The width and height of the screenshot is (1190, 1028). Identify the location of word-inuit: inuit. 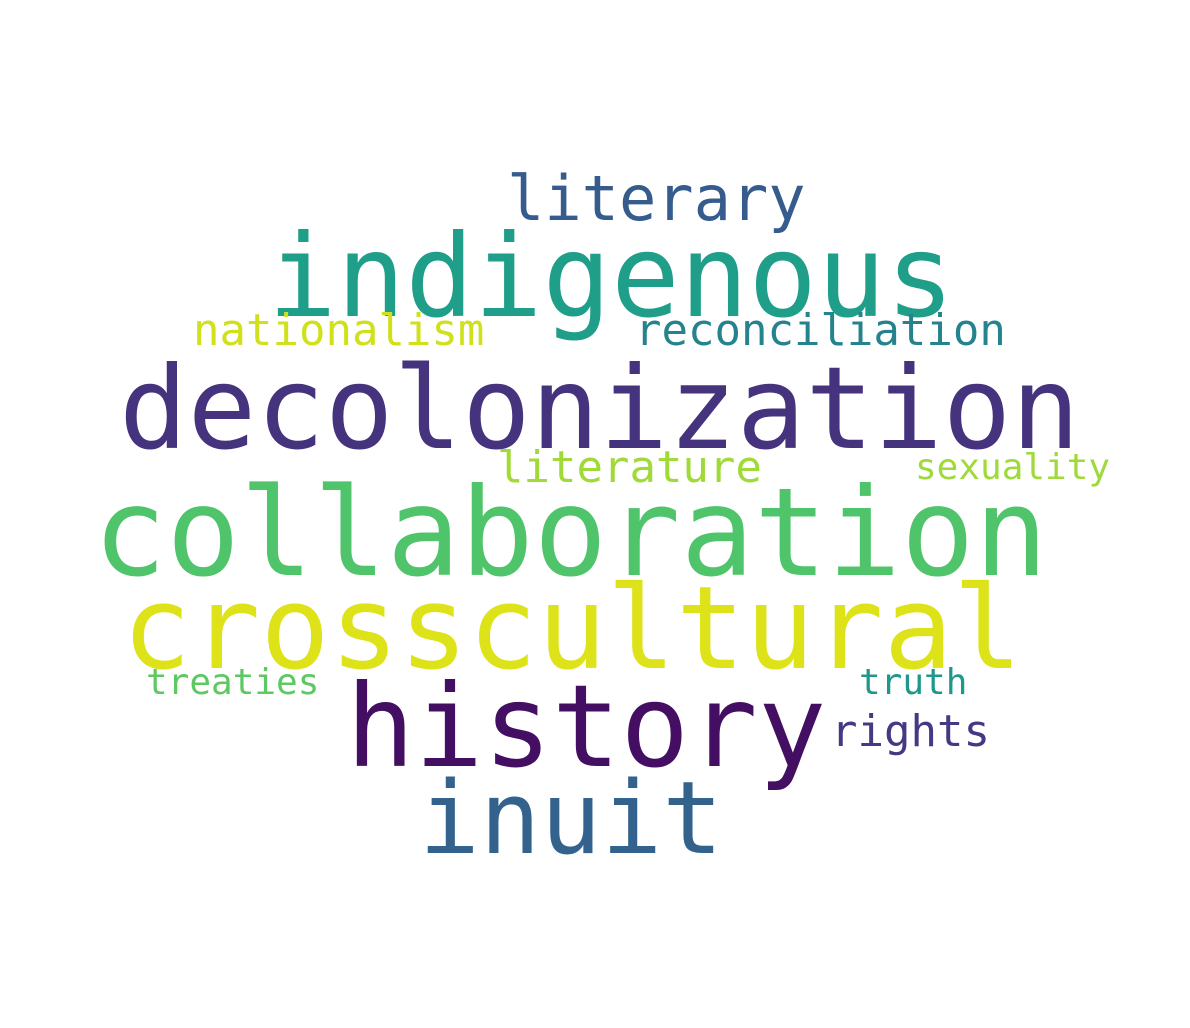
(571, 818).